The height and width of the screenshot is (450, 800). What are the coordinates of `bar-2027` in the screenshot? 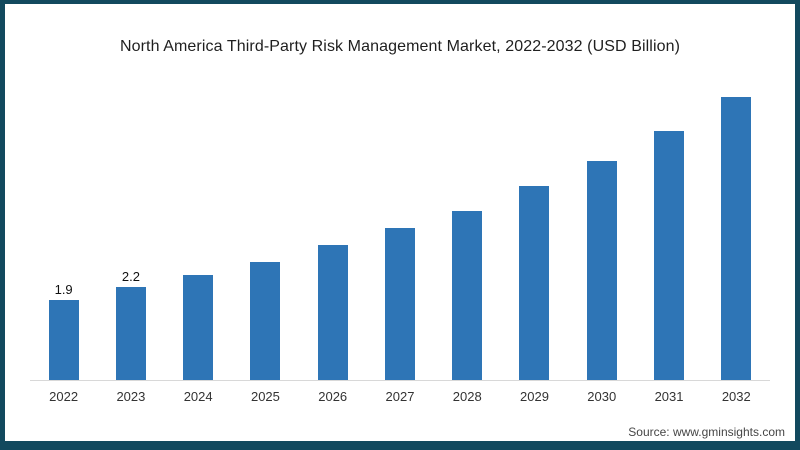 It's located at (399, 304).